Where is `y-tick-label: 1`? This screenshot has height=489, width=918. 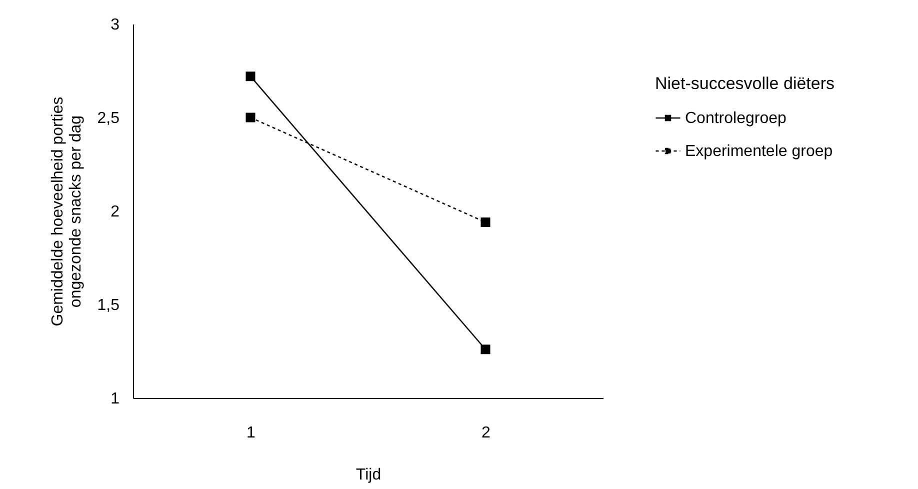
y-tick-label: 1 is located at coordinates (115, 399).